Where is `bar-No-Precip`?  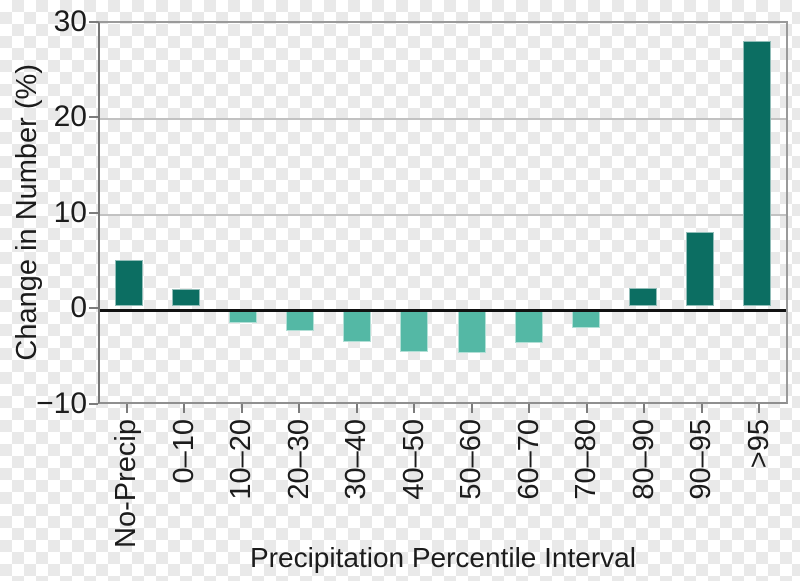
bar-No-Precip is located at coordinates (128, 283).